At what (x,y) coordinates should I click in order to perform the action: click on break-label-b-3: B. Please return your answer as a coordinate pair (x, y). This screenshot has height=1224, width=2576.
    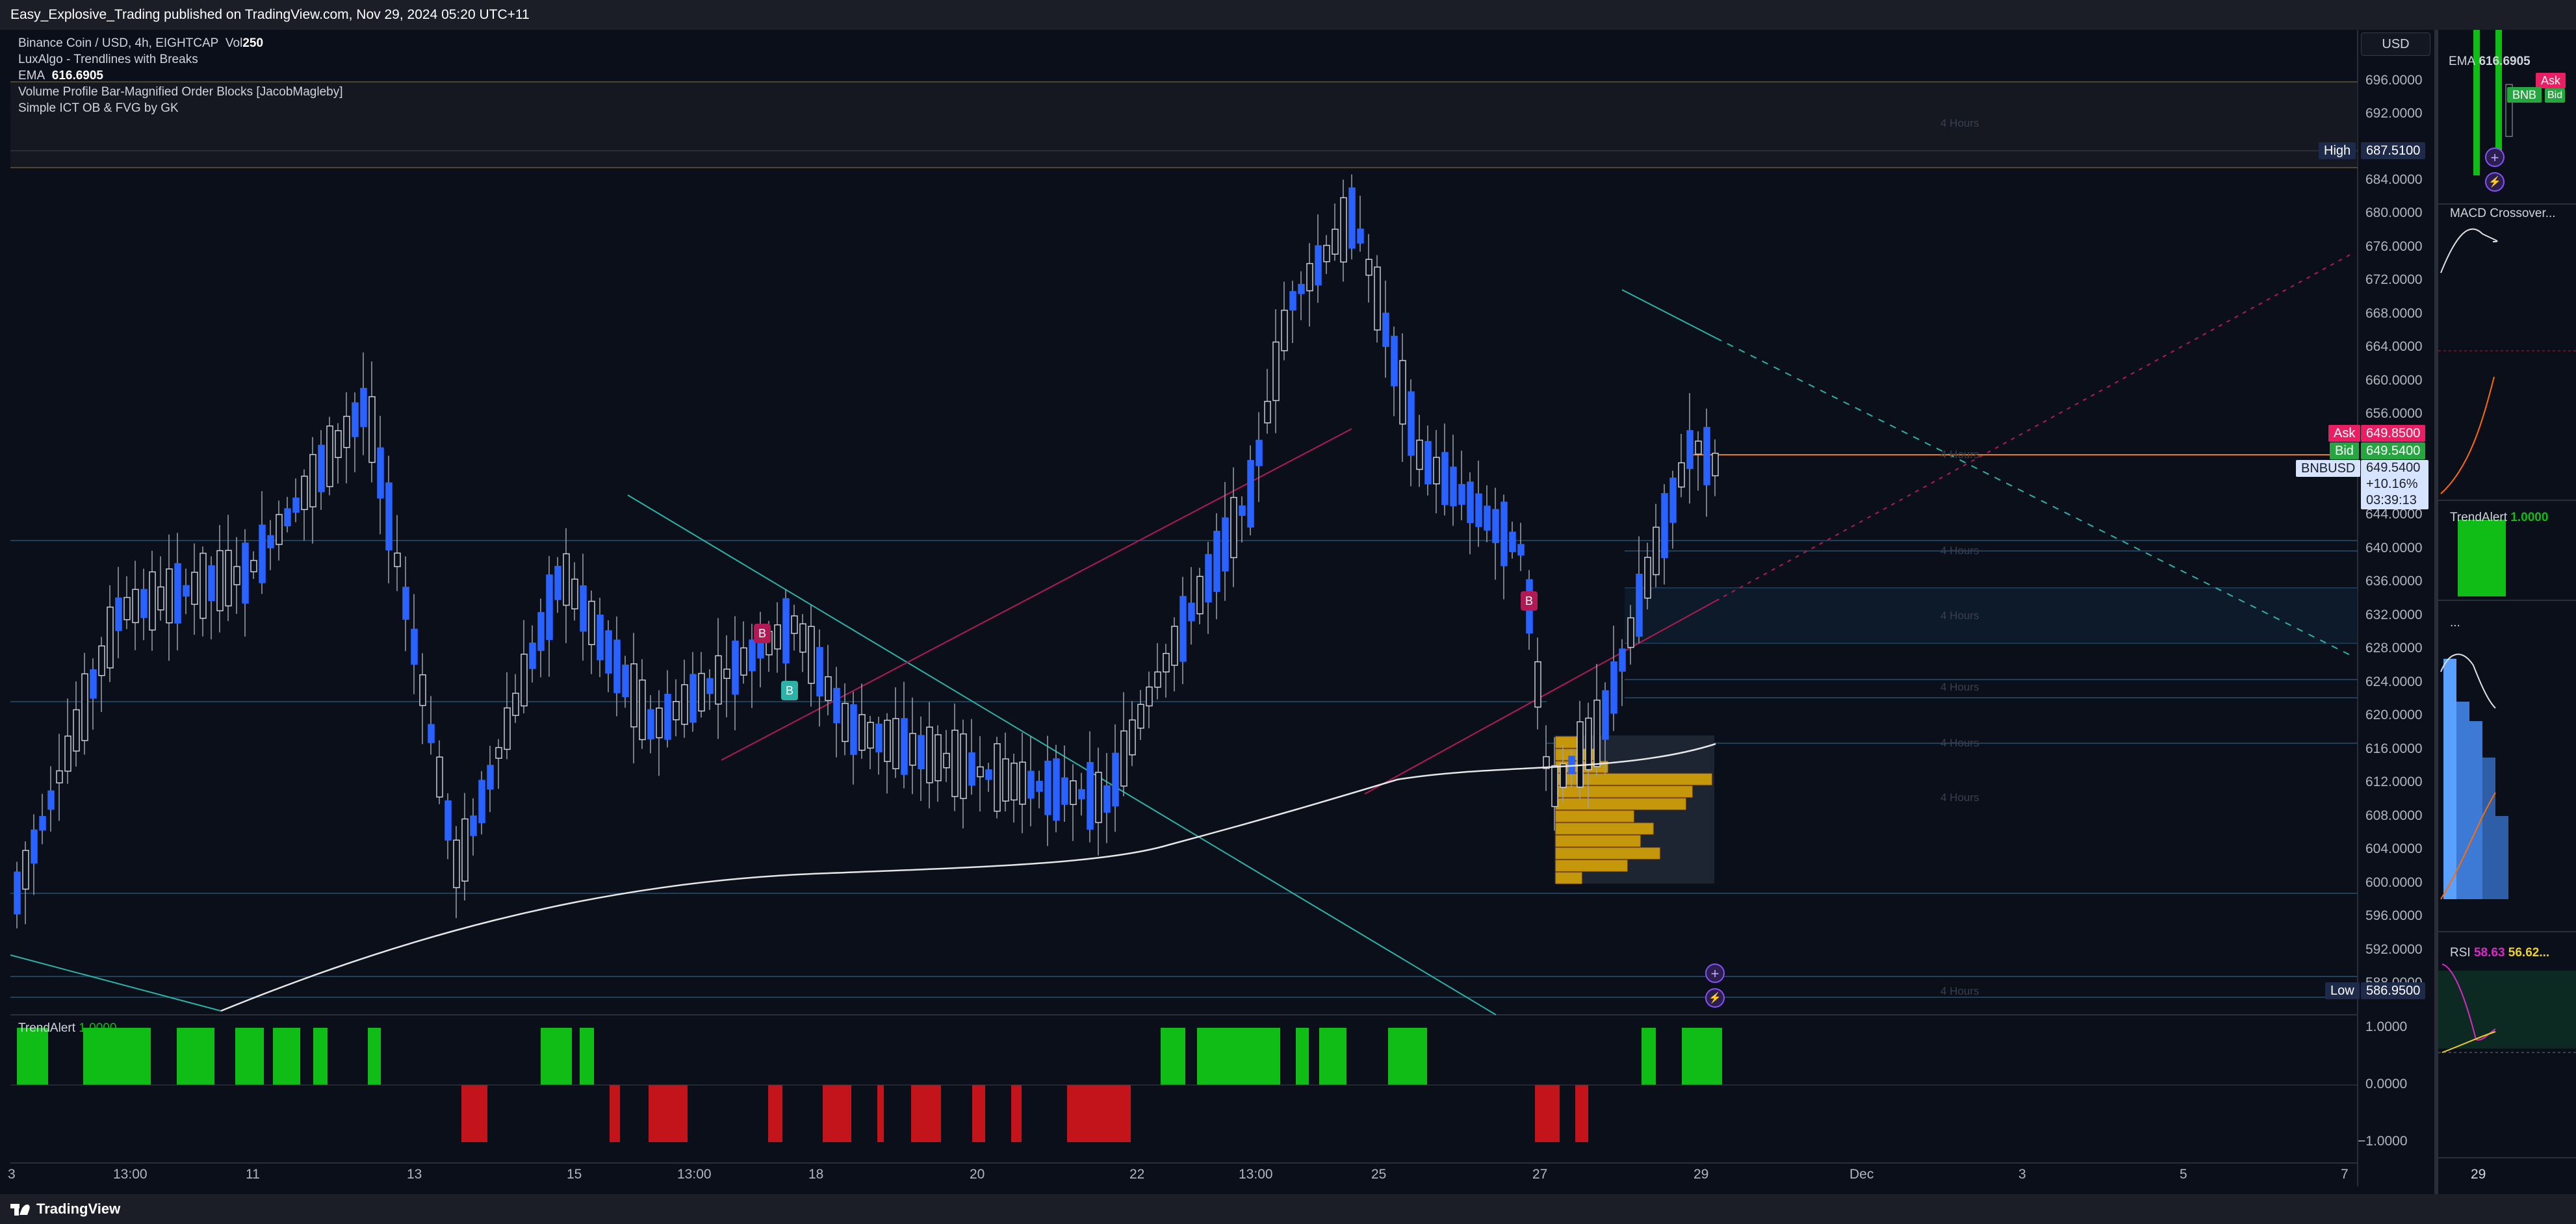
    Looking at the image, I should click on (1529, 601).